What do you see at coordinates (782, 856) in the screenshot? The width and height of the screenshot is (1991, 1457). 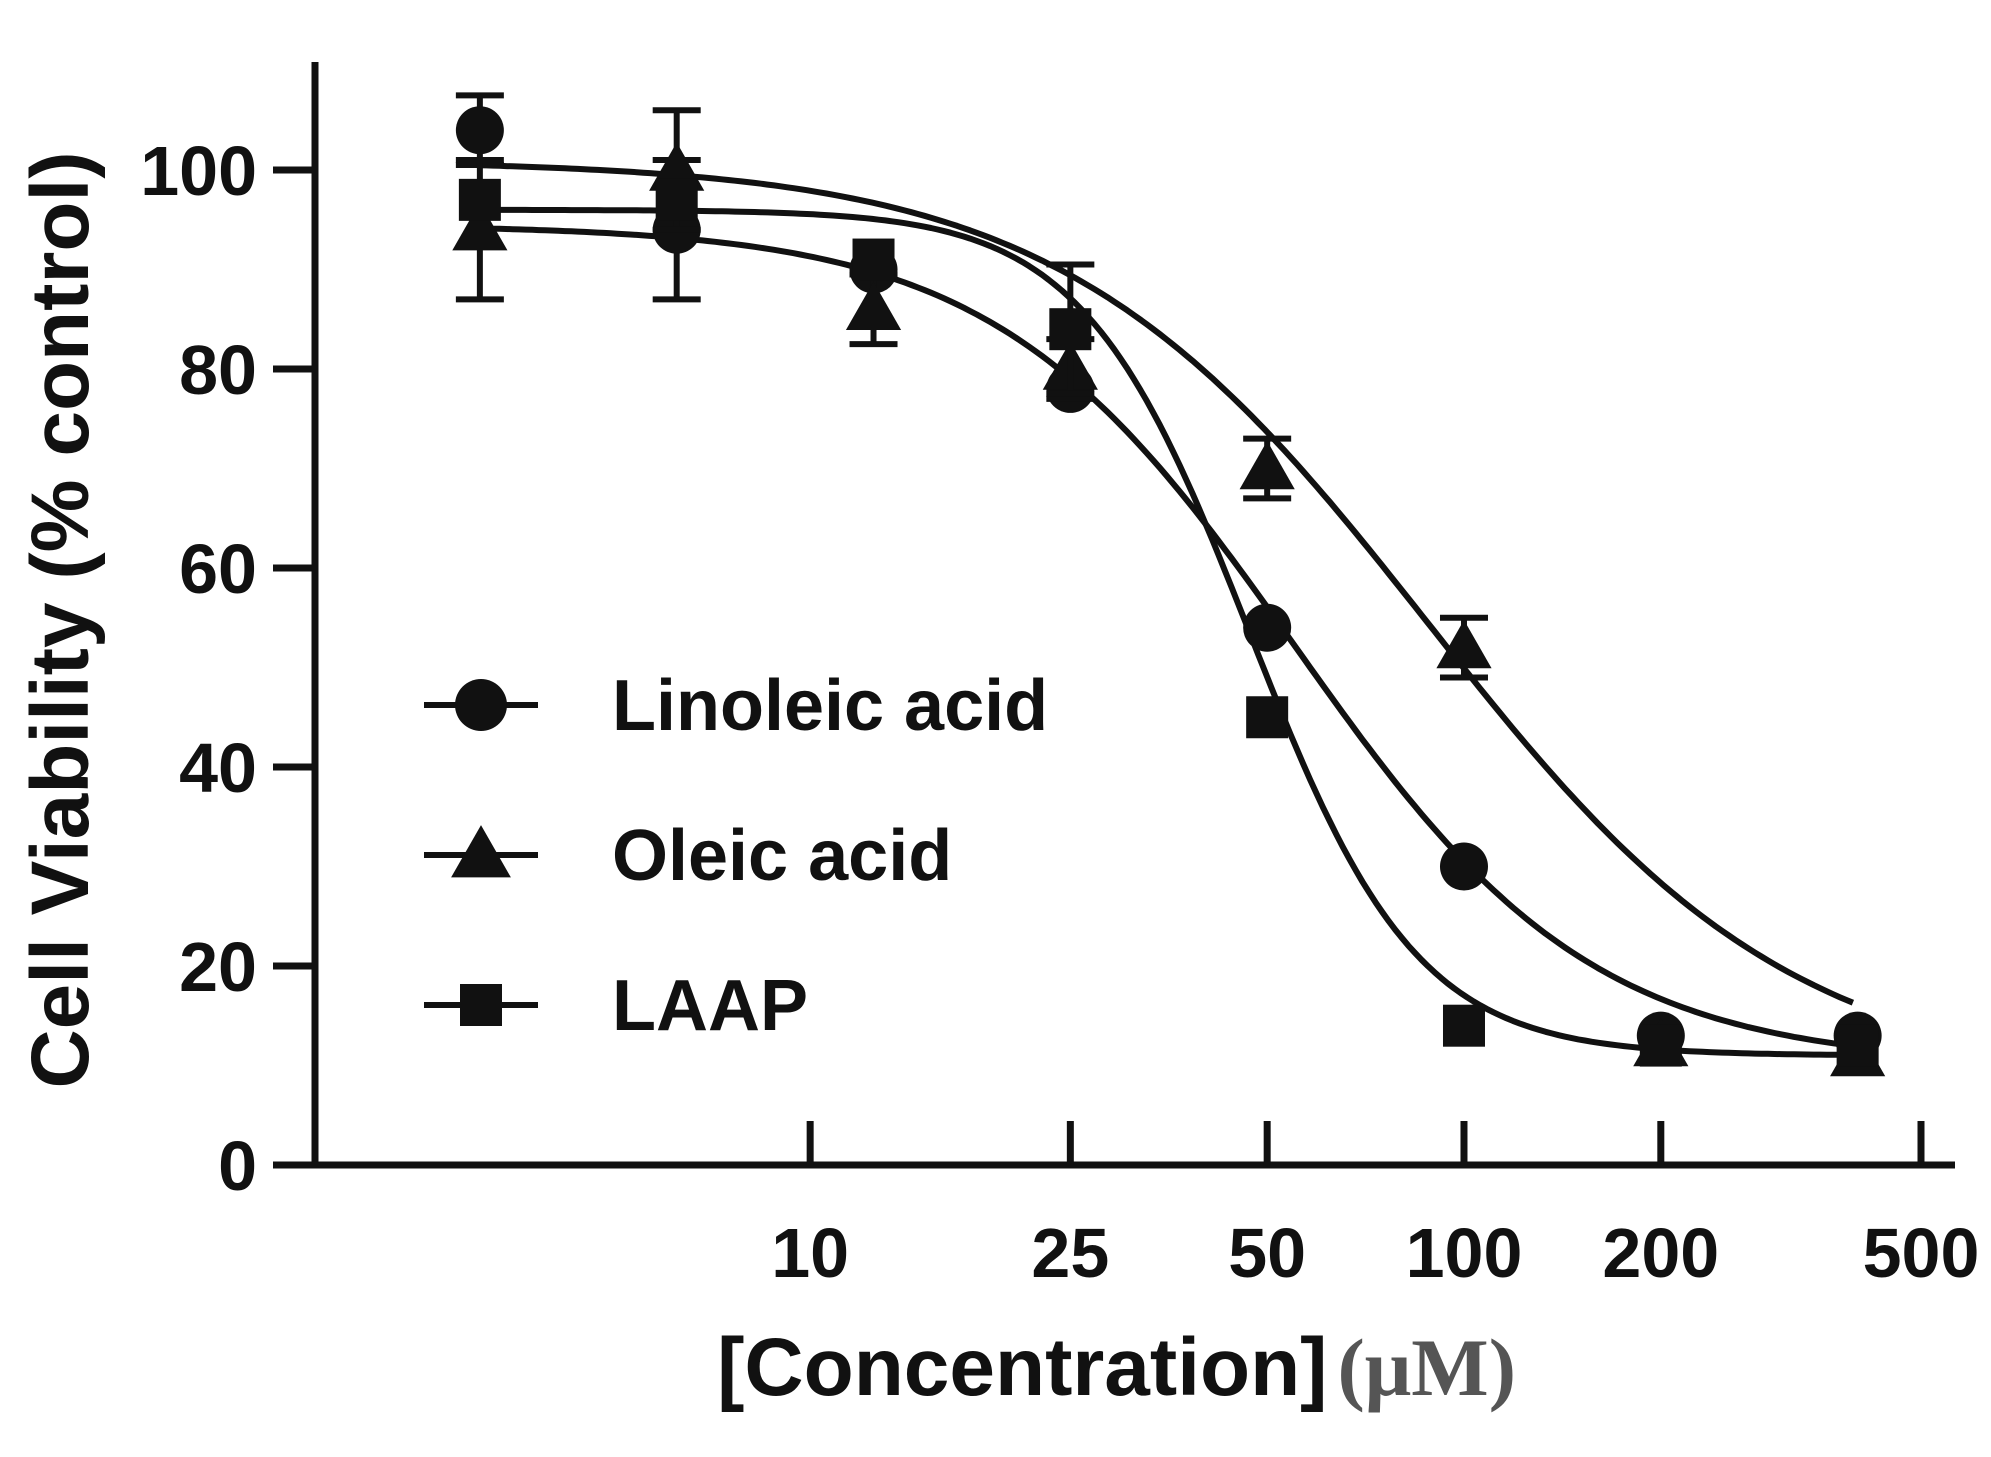 I see `legend-label: Oleic acid` at bounding box center [782, 856].